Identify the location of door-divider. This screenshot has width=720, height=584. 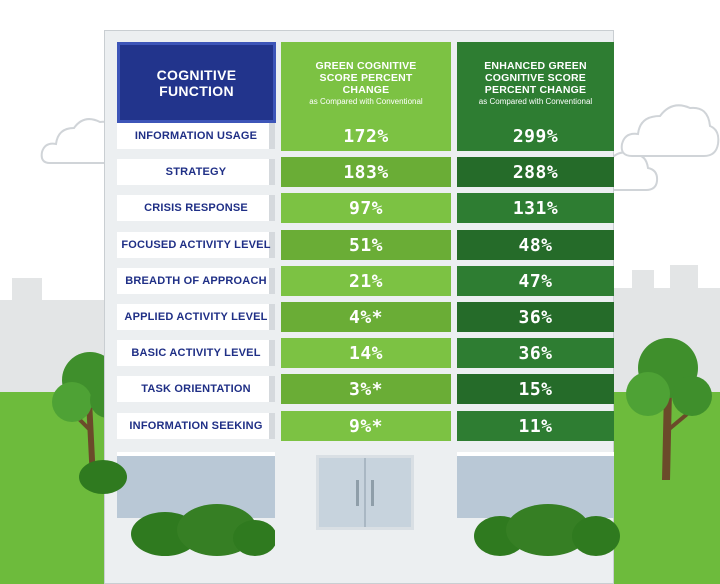
(365, 492).